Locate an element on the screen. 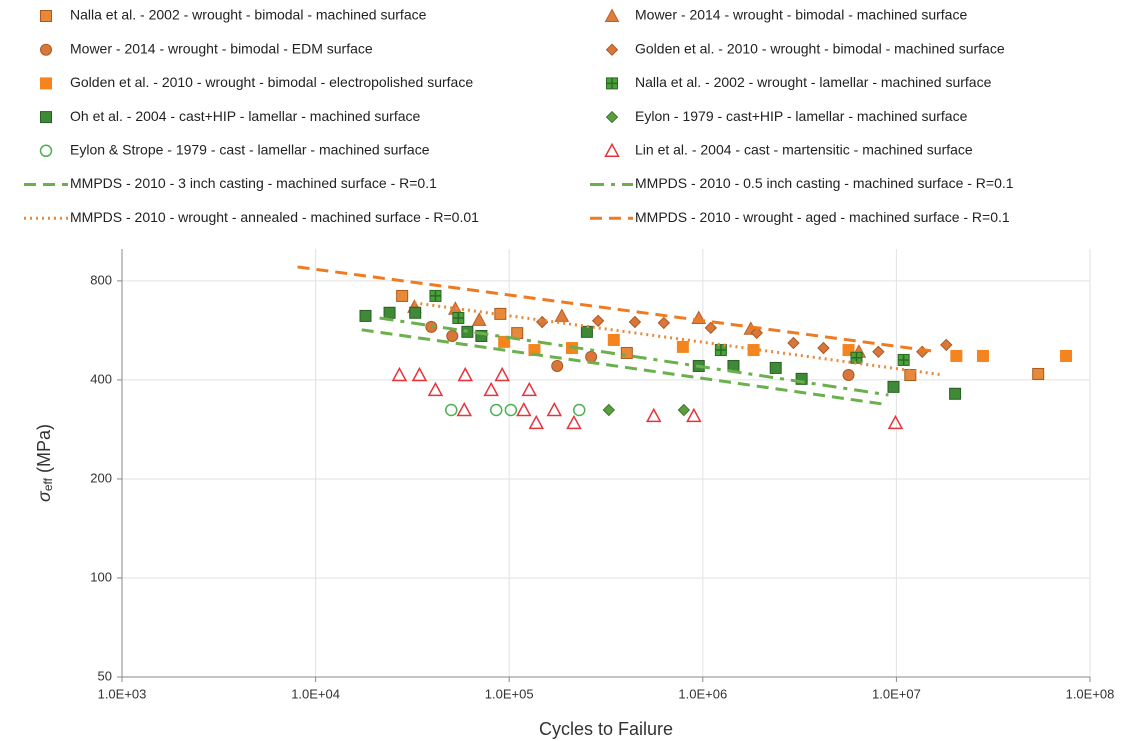 The height and width of the screenshot is (741, 1132). y-tick-label: 200 is located at coordinates (101, 477).